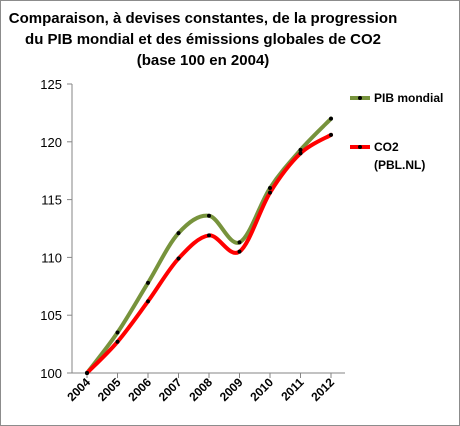 This screenshot has width=460, height=426. What do you see at coordinates (51, 84) in the screenshot?
I see `y-tick-label: 125` at bounding box center [51, 84].